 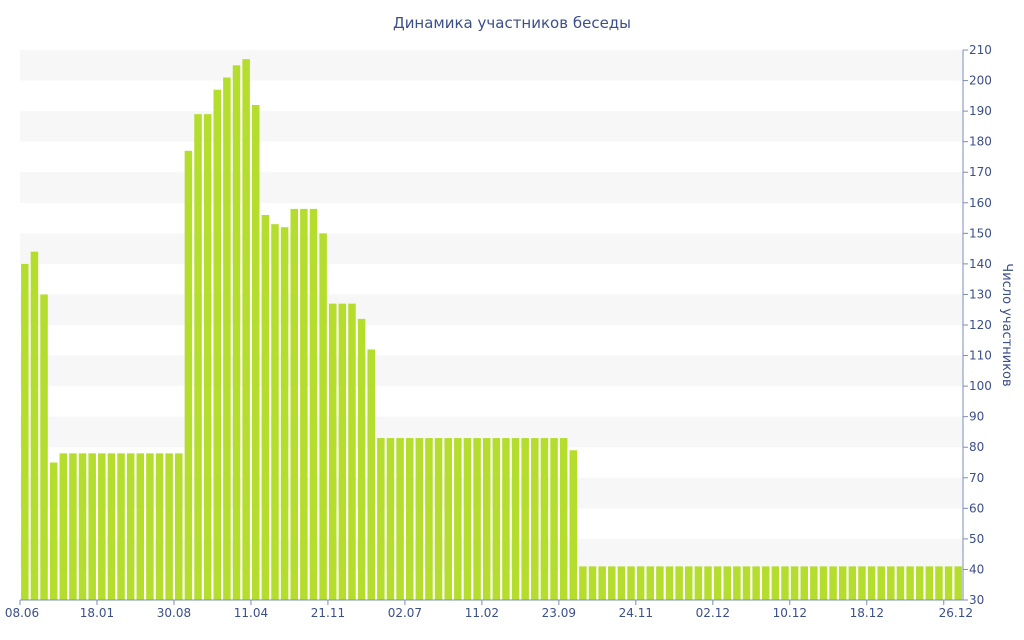 I want to click on y-tick-label: 110, so click(x=980, y=356).